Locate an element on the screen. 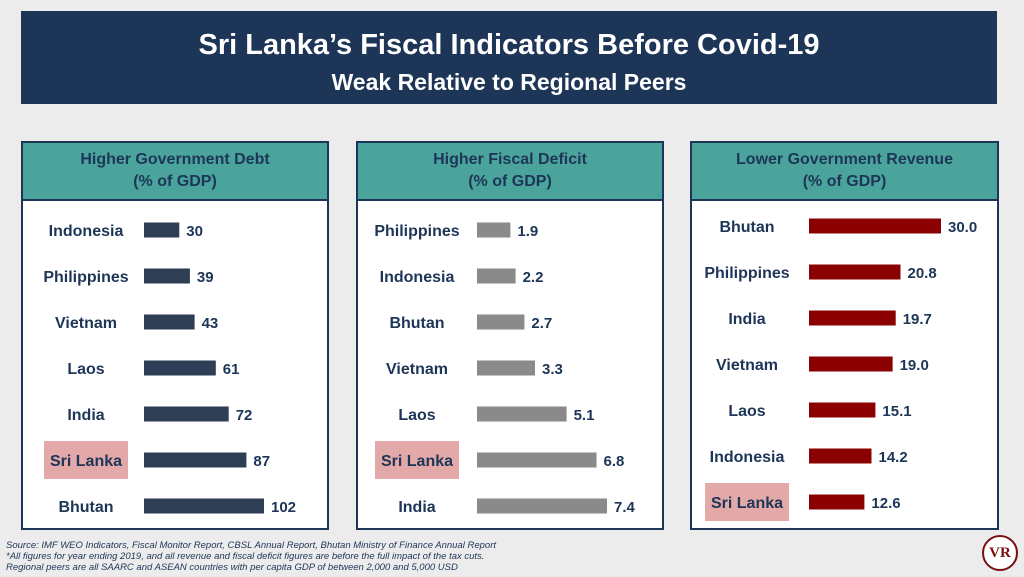 The width and height of the screenshot is (1024, 577). chart-title: Higher Government Debt is located at coordinates (175, 159).